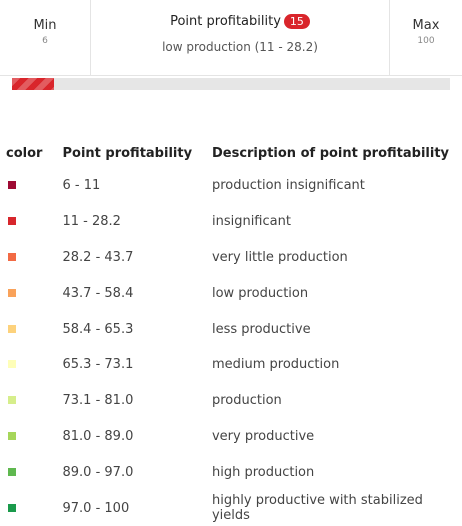  I want to click on description-cell: production, so click(246, 401).